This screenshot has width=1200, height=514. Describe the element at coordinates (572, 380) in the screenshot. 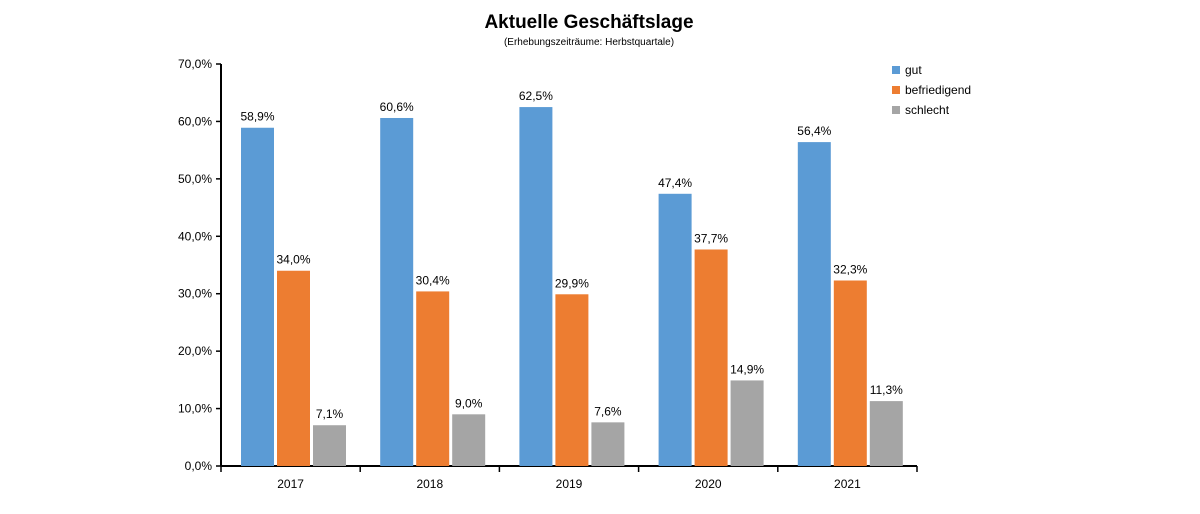

I see `bar-befriedigend-2019` at that location.